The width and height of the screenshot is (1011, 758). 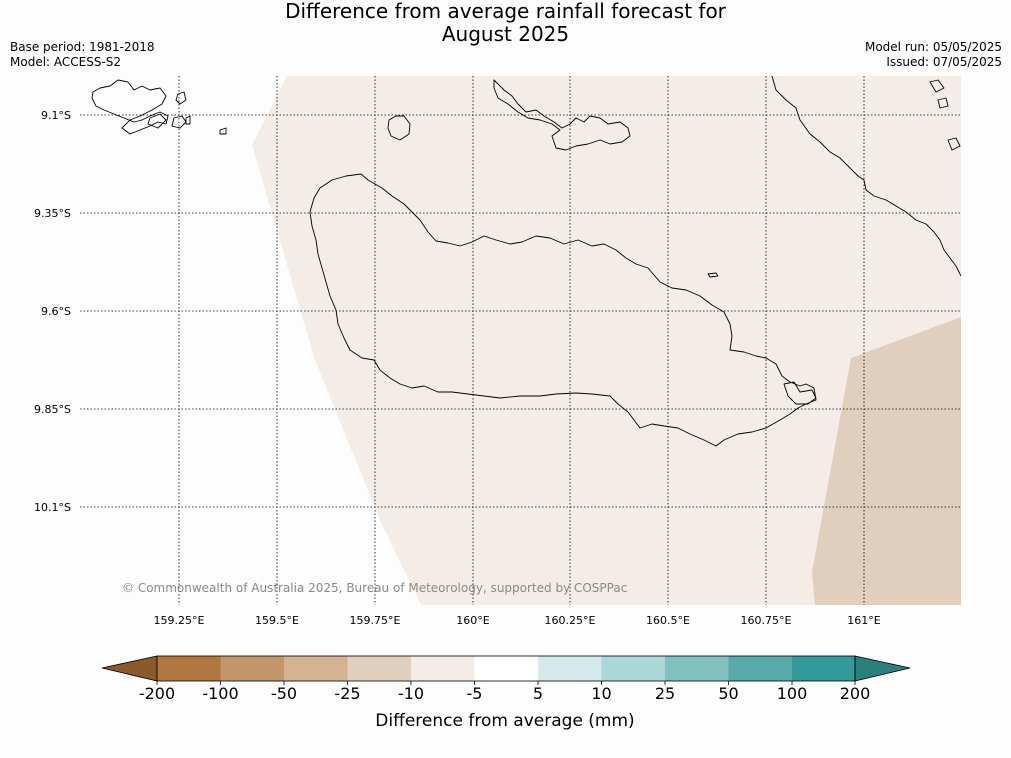 I want to click on run-info: Model run: 05/05/2025 Issued: 07/05/2025, so click(x=933, y=55).